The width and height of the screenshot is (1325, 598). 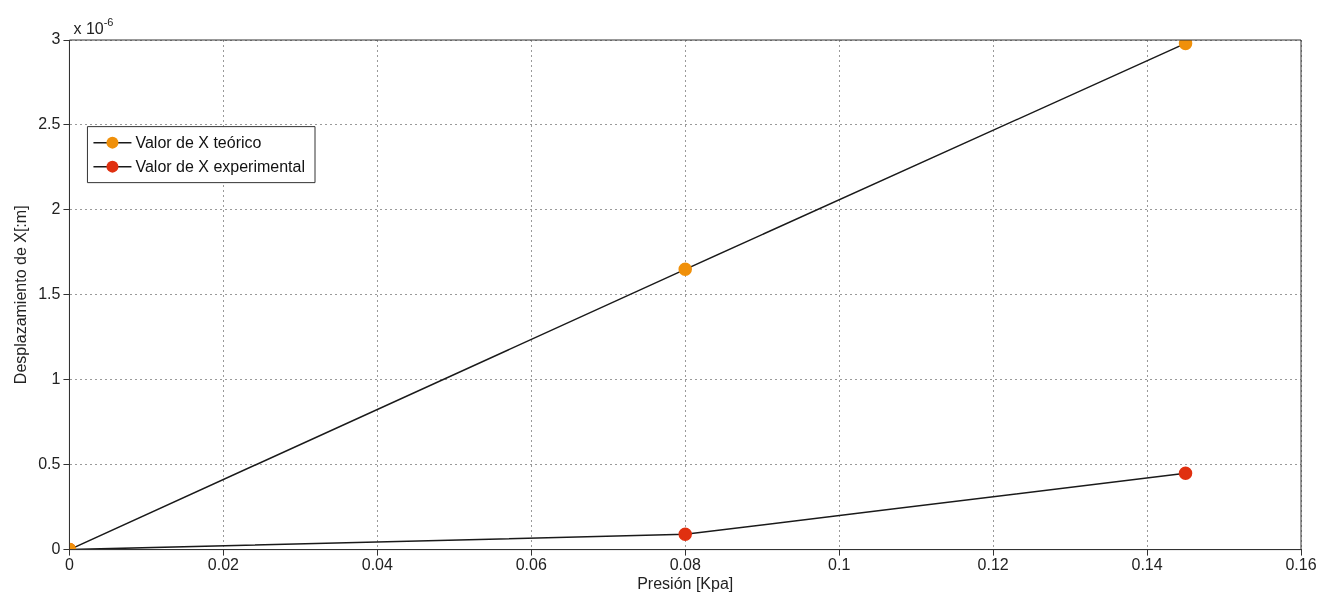 I want to click on x-tick-label: 0.08, so click(x=685, y=564).